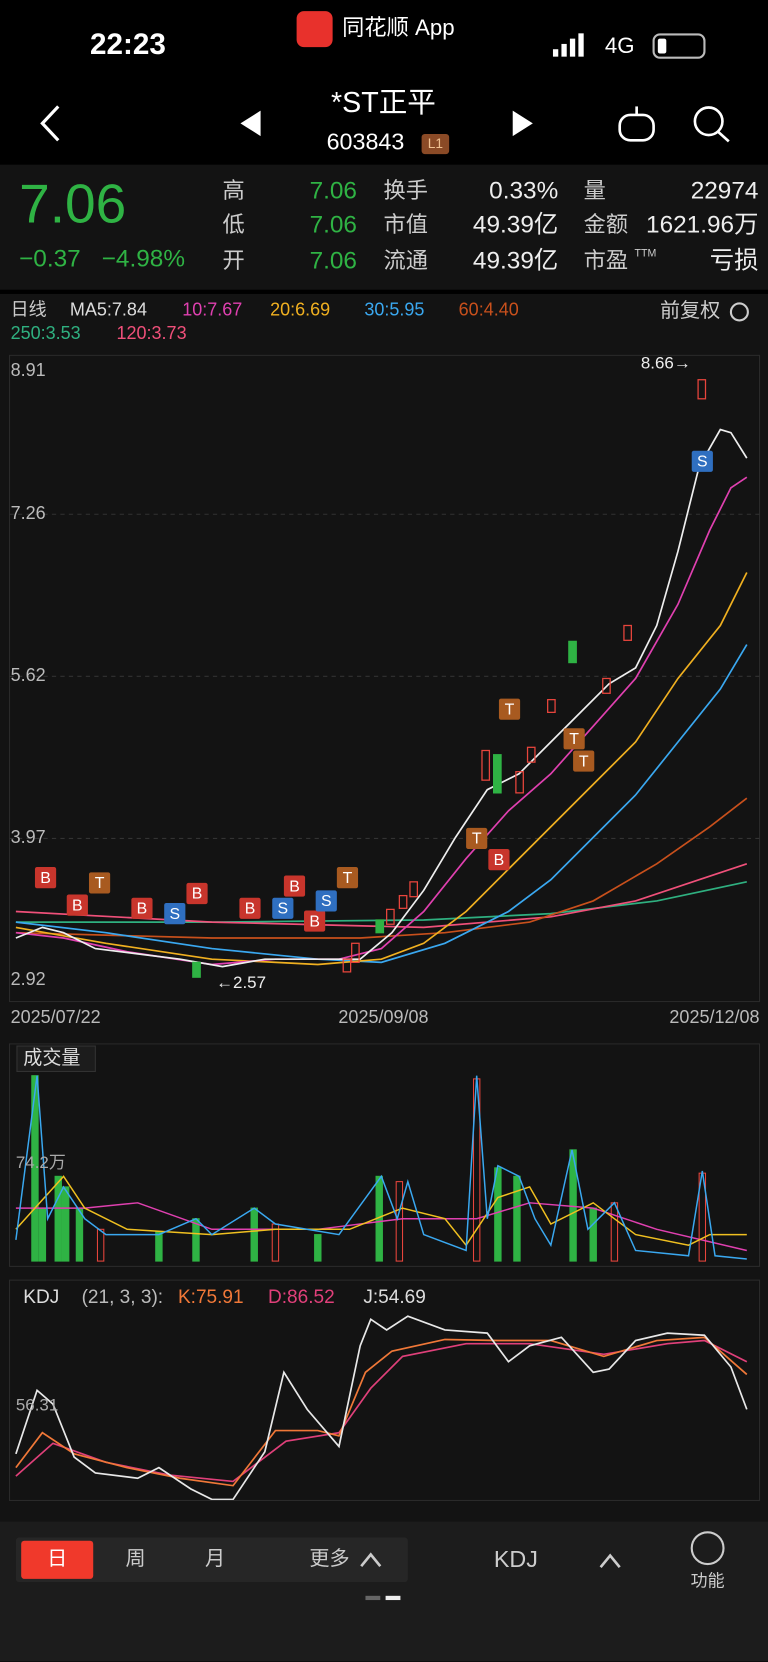  What do you see at coordinates (646, 253) in the screenshot?
I see `ttm: TTM` at bounding box center [646, 253].